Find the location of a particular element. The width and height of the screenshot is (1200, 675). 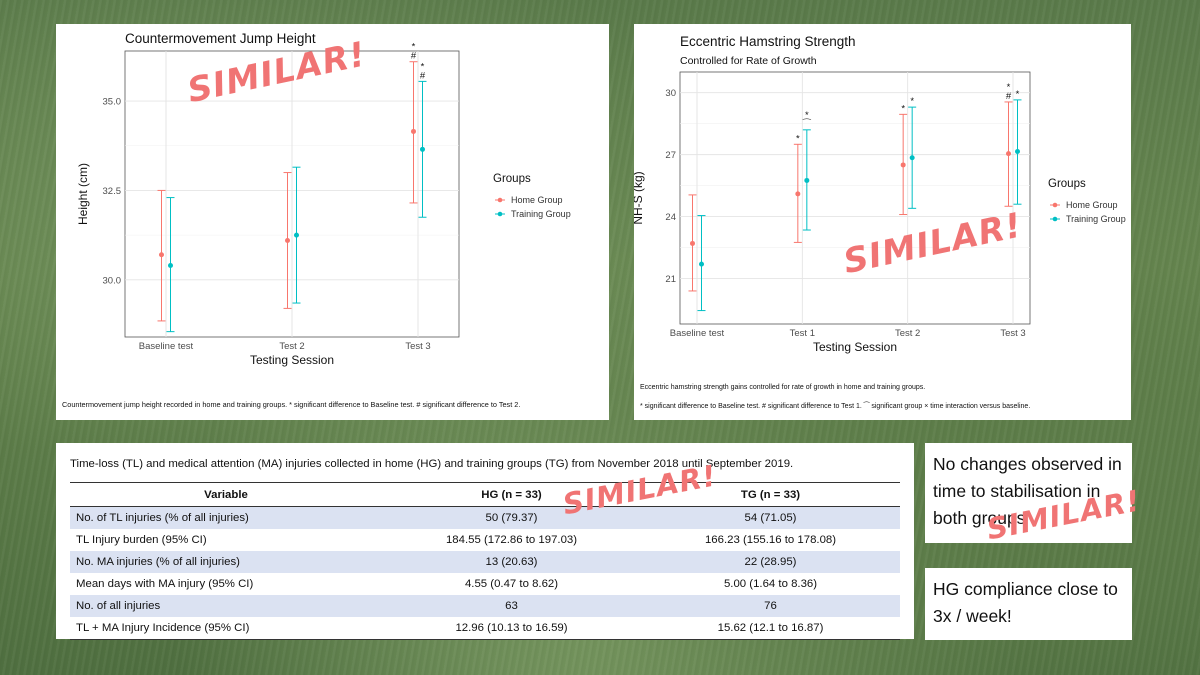

chart-title: Countermovement Jump Height is located at coordinates (220, 38).